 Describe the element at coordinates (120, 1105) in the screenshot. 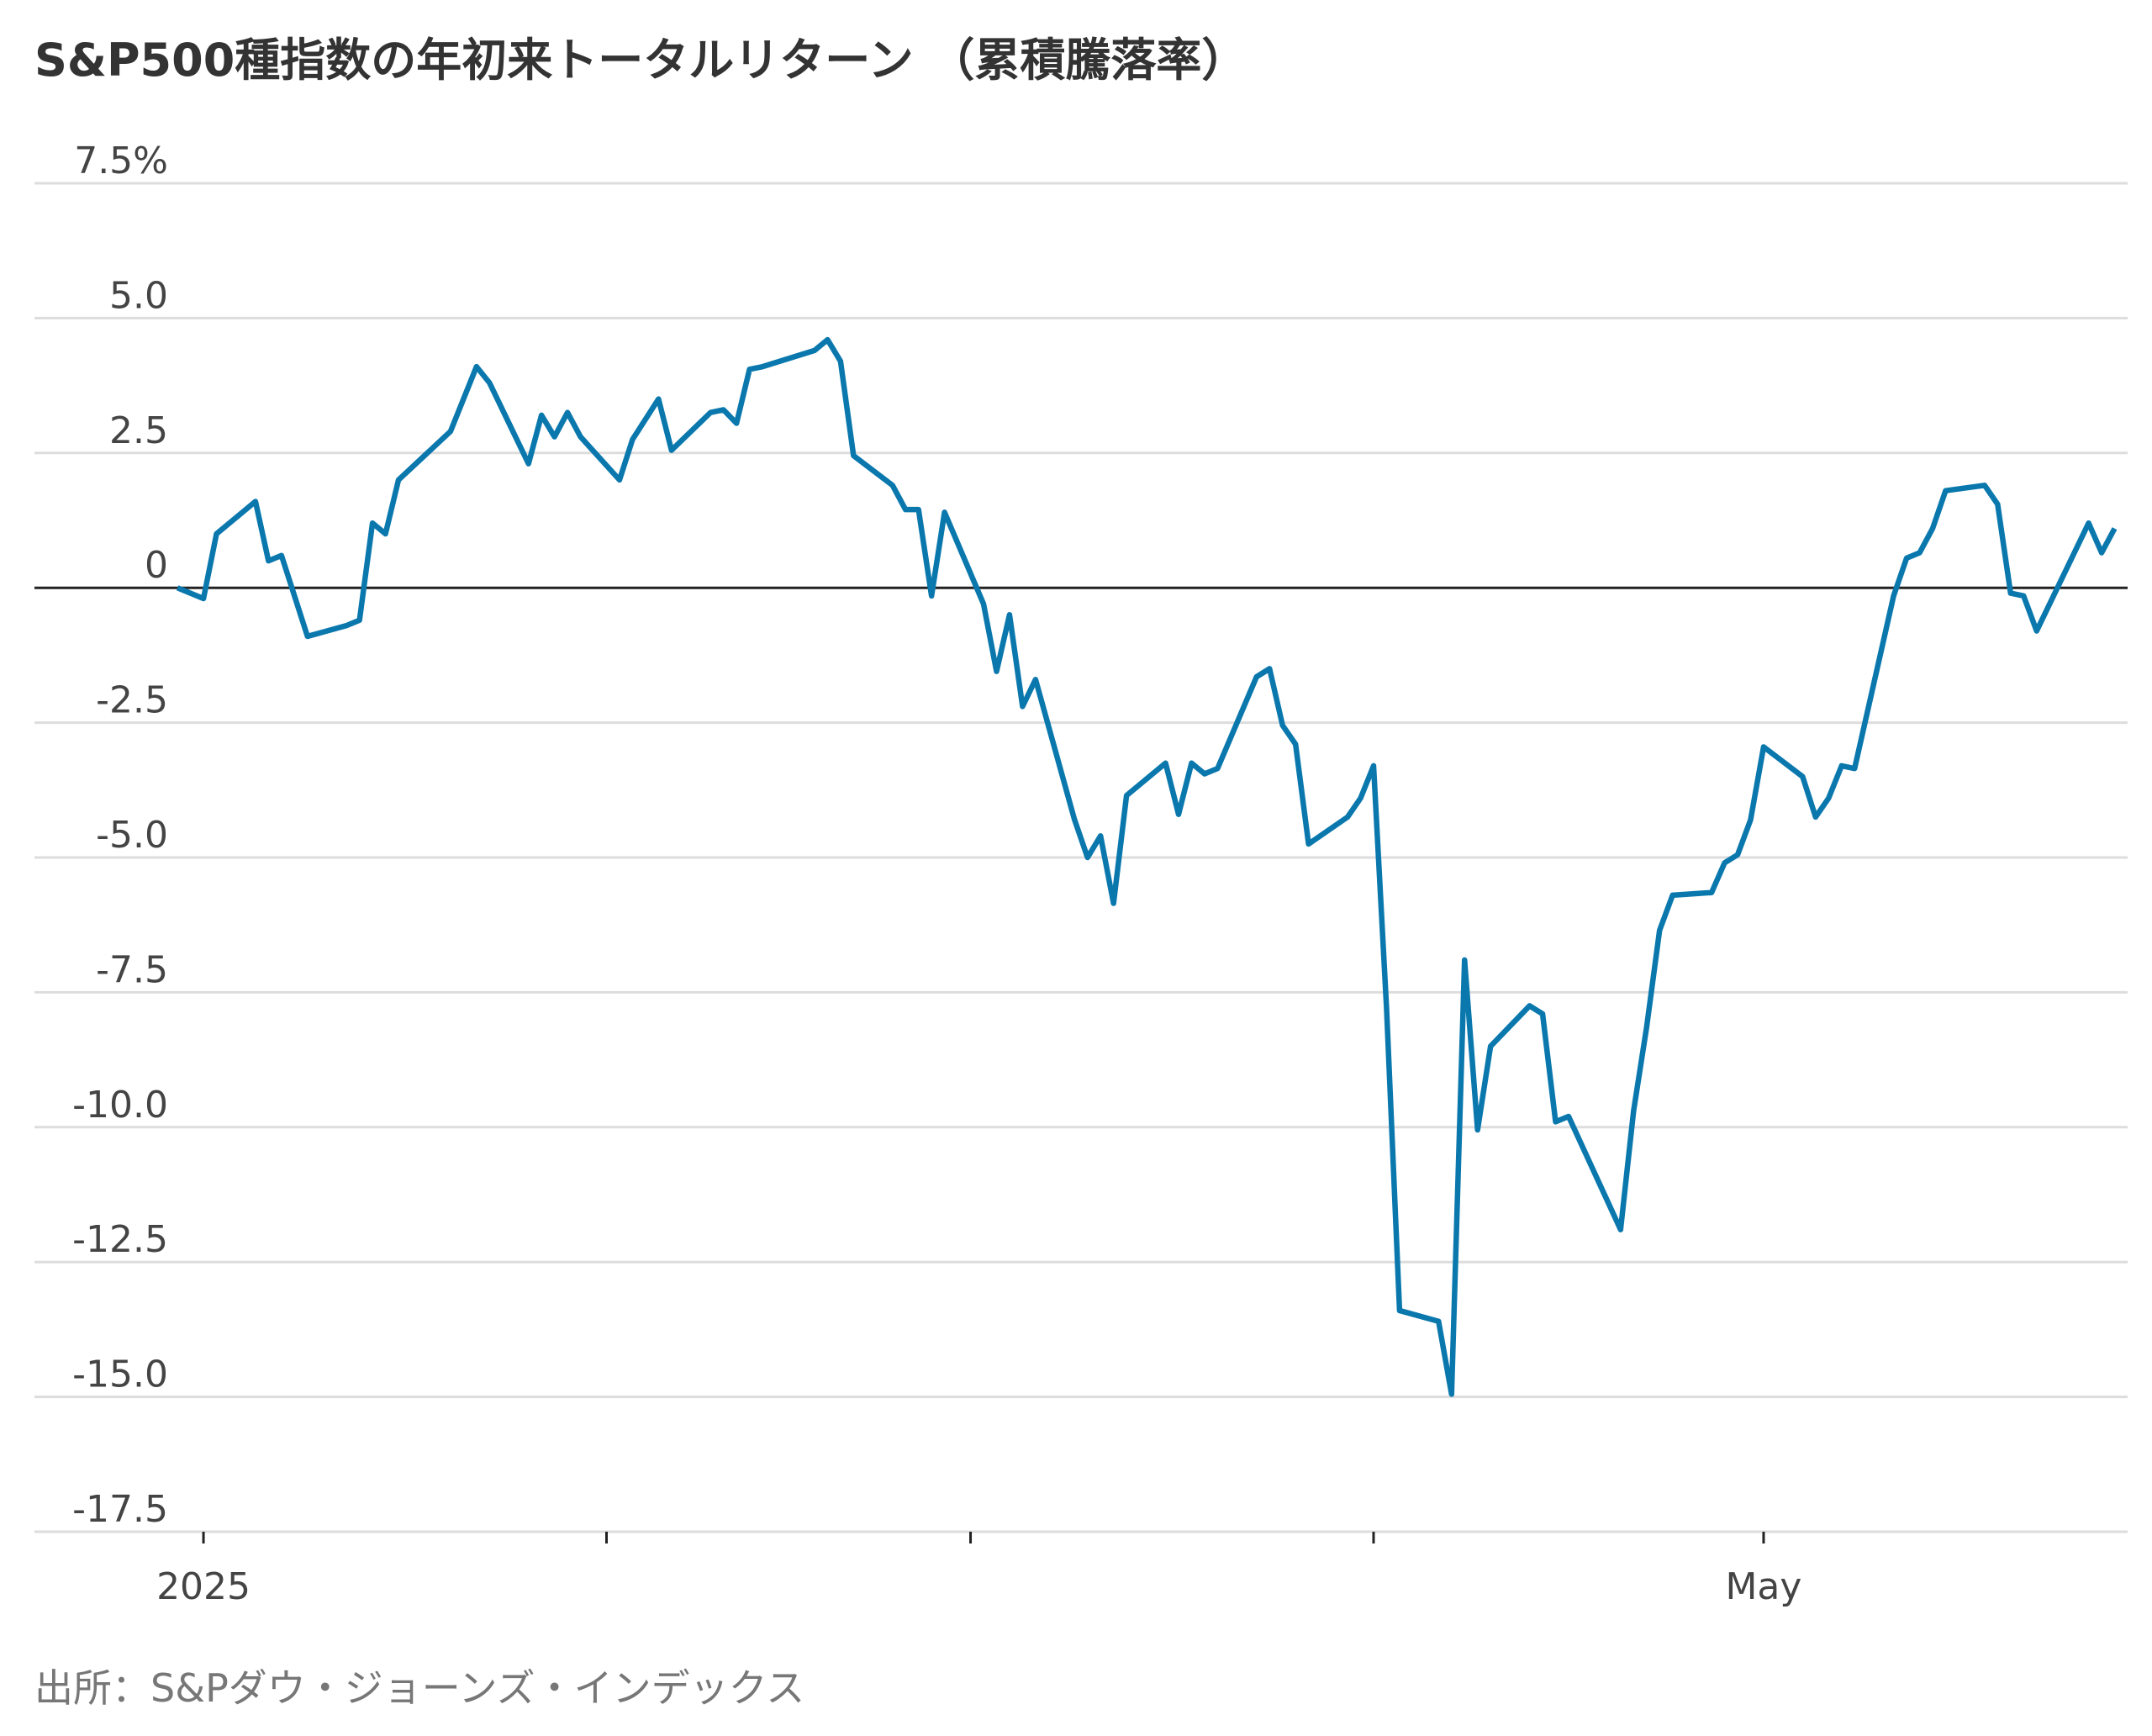

I see `y-tick-label: -10.0` at that location.